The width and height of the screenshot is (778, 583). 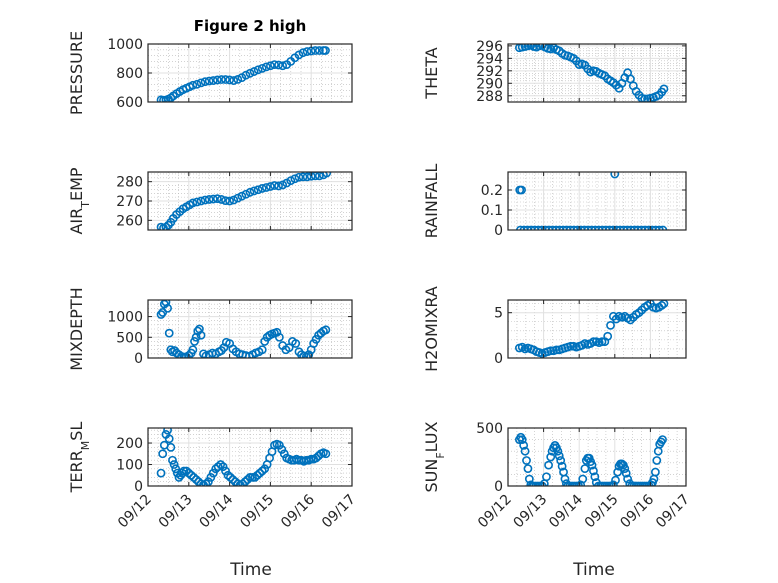 What do you see at coordinates (129, 202) in the screenshot?
I see `y-tick-label: 270` at bounding box center [129, 202].